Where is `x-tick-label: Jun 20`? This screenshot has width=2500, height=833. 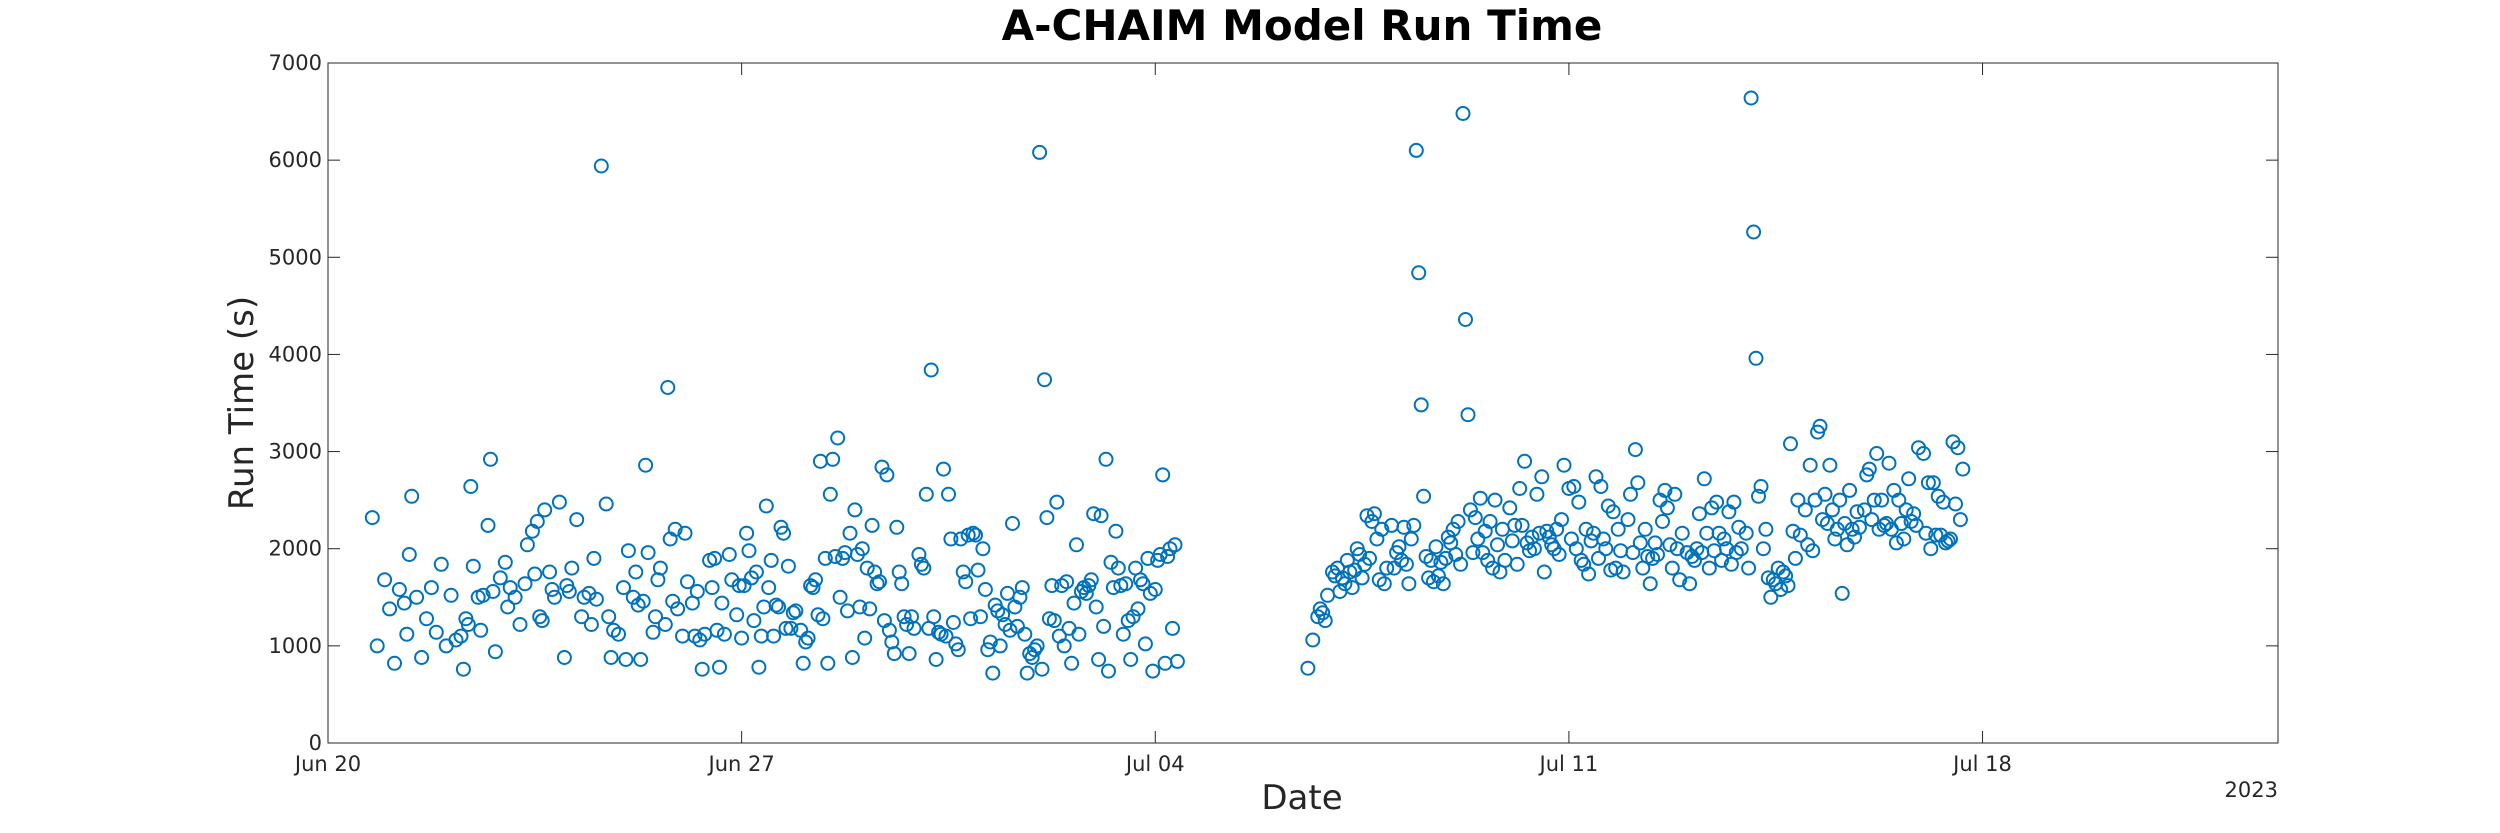
x-tick-label: Jun 20 is located at coordinates (327, 764).